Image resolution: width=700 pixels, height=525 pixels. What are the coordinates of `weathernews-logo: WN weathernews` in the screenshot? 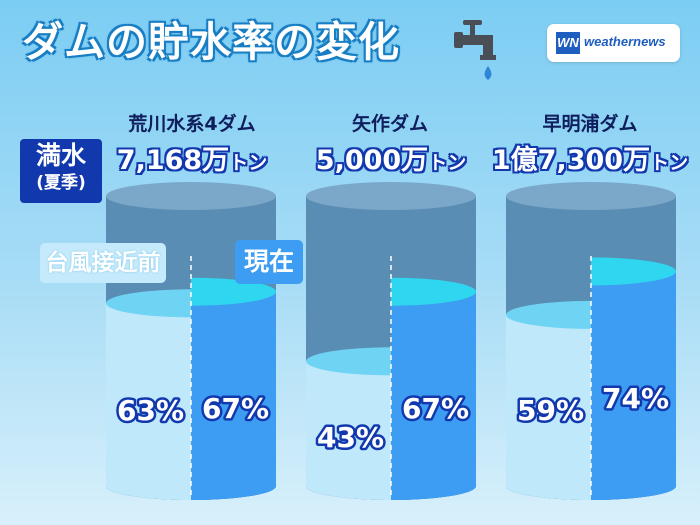 It's located at (613, 43).